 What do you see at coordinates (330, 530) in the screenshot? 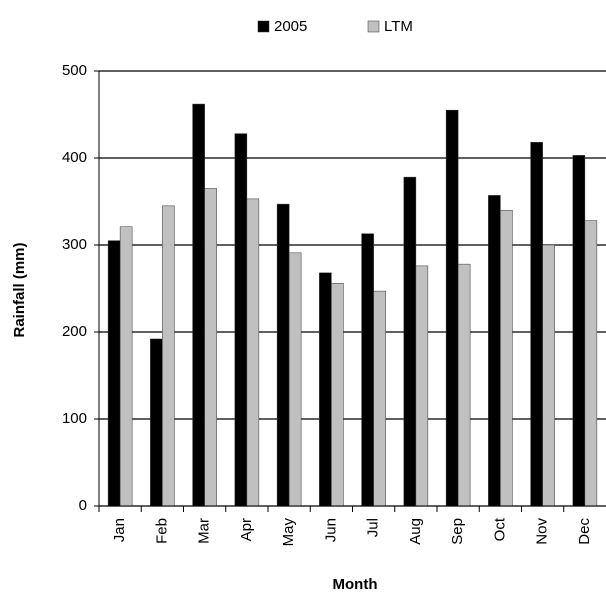
I see `x-tick-label: Jun` at bounding box center [330, 530].